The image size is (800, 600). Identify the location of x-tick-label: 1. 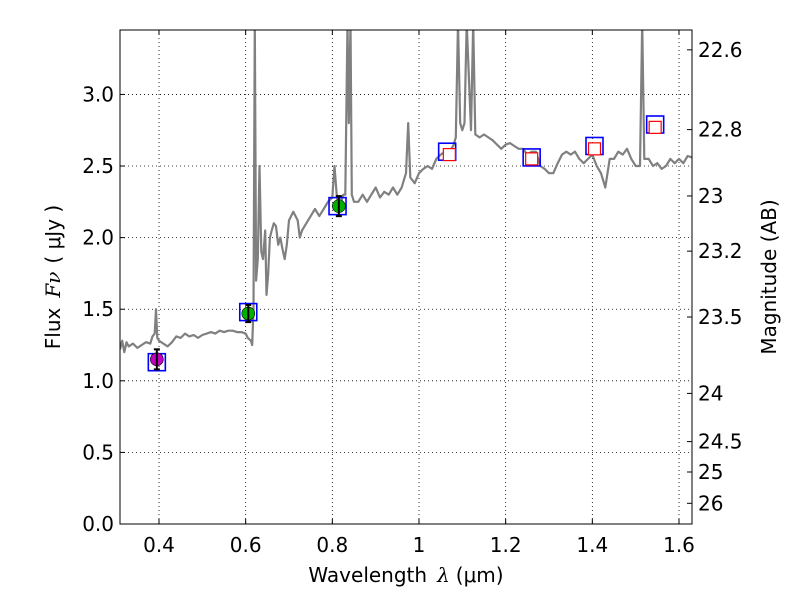
(419, 545).